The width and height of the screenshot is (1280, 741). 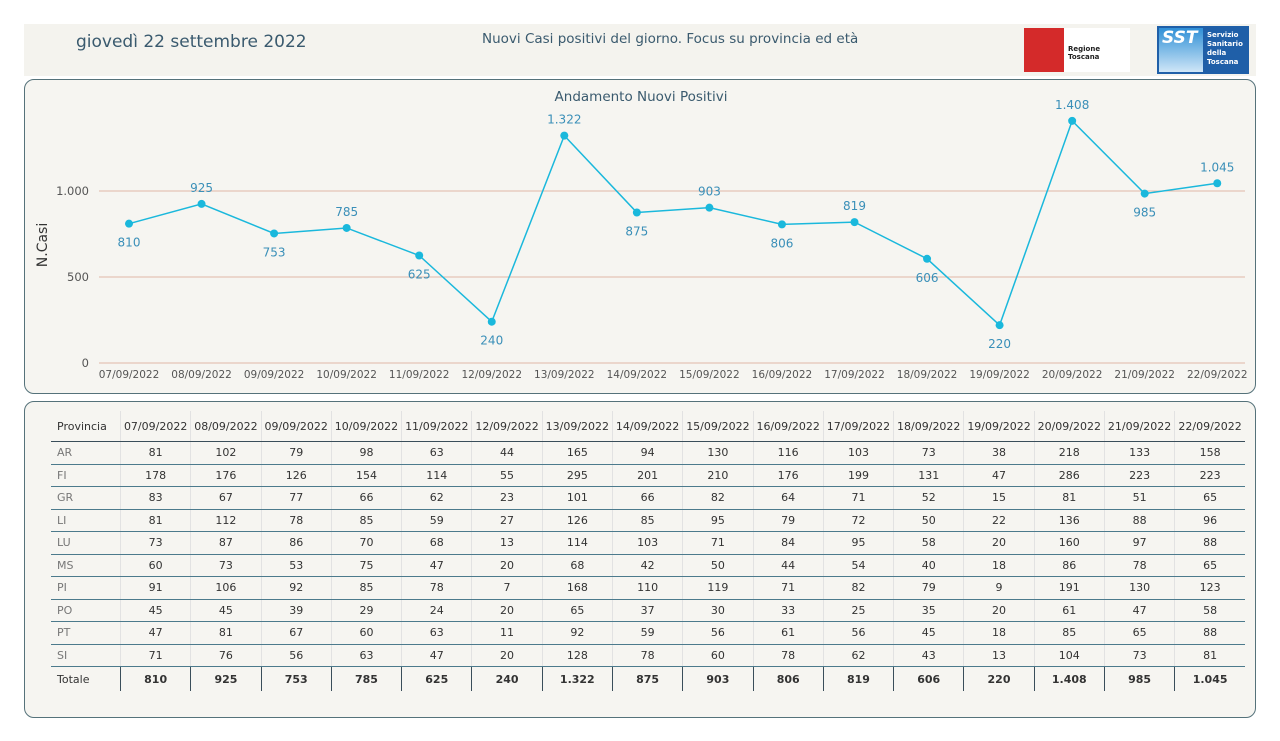 I want to click on data-label: 625, so click(x=419, y=275).